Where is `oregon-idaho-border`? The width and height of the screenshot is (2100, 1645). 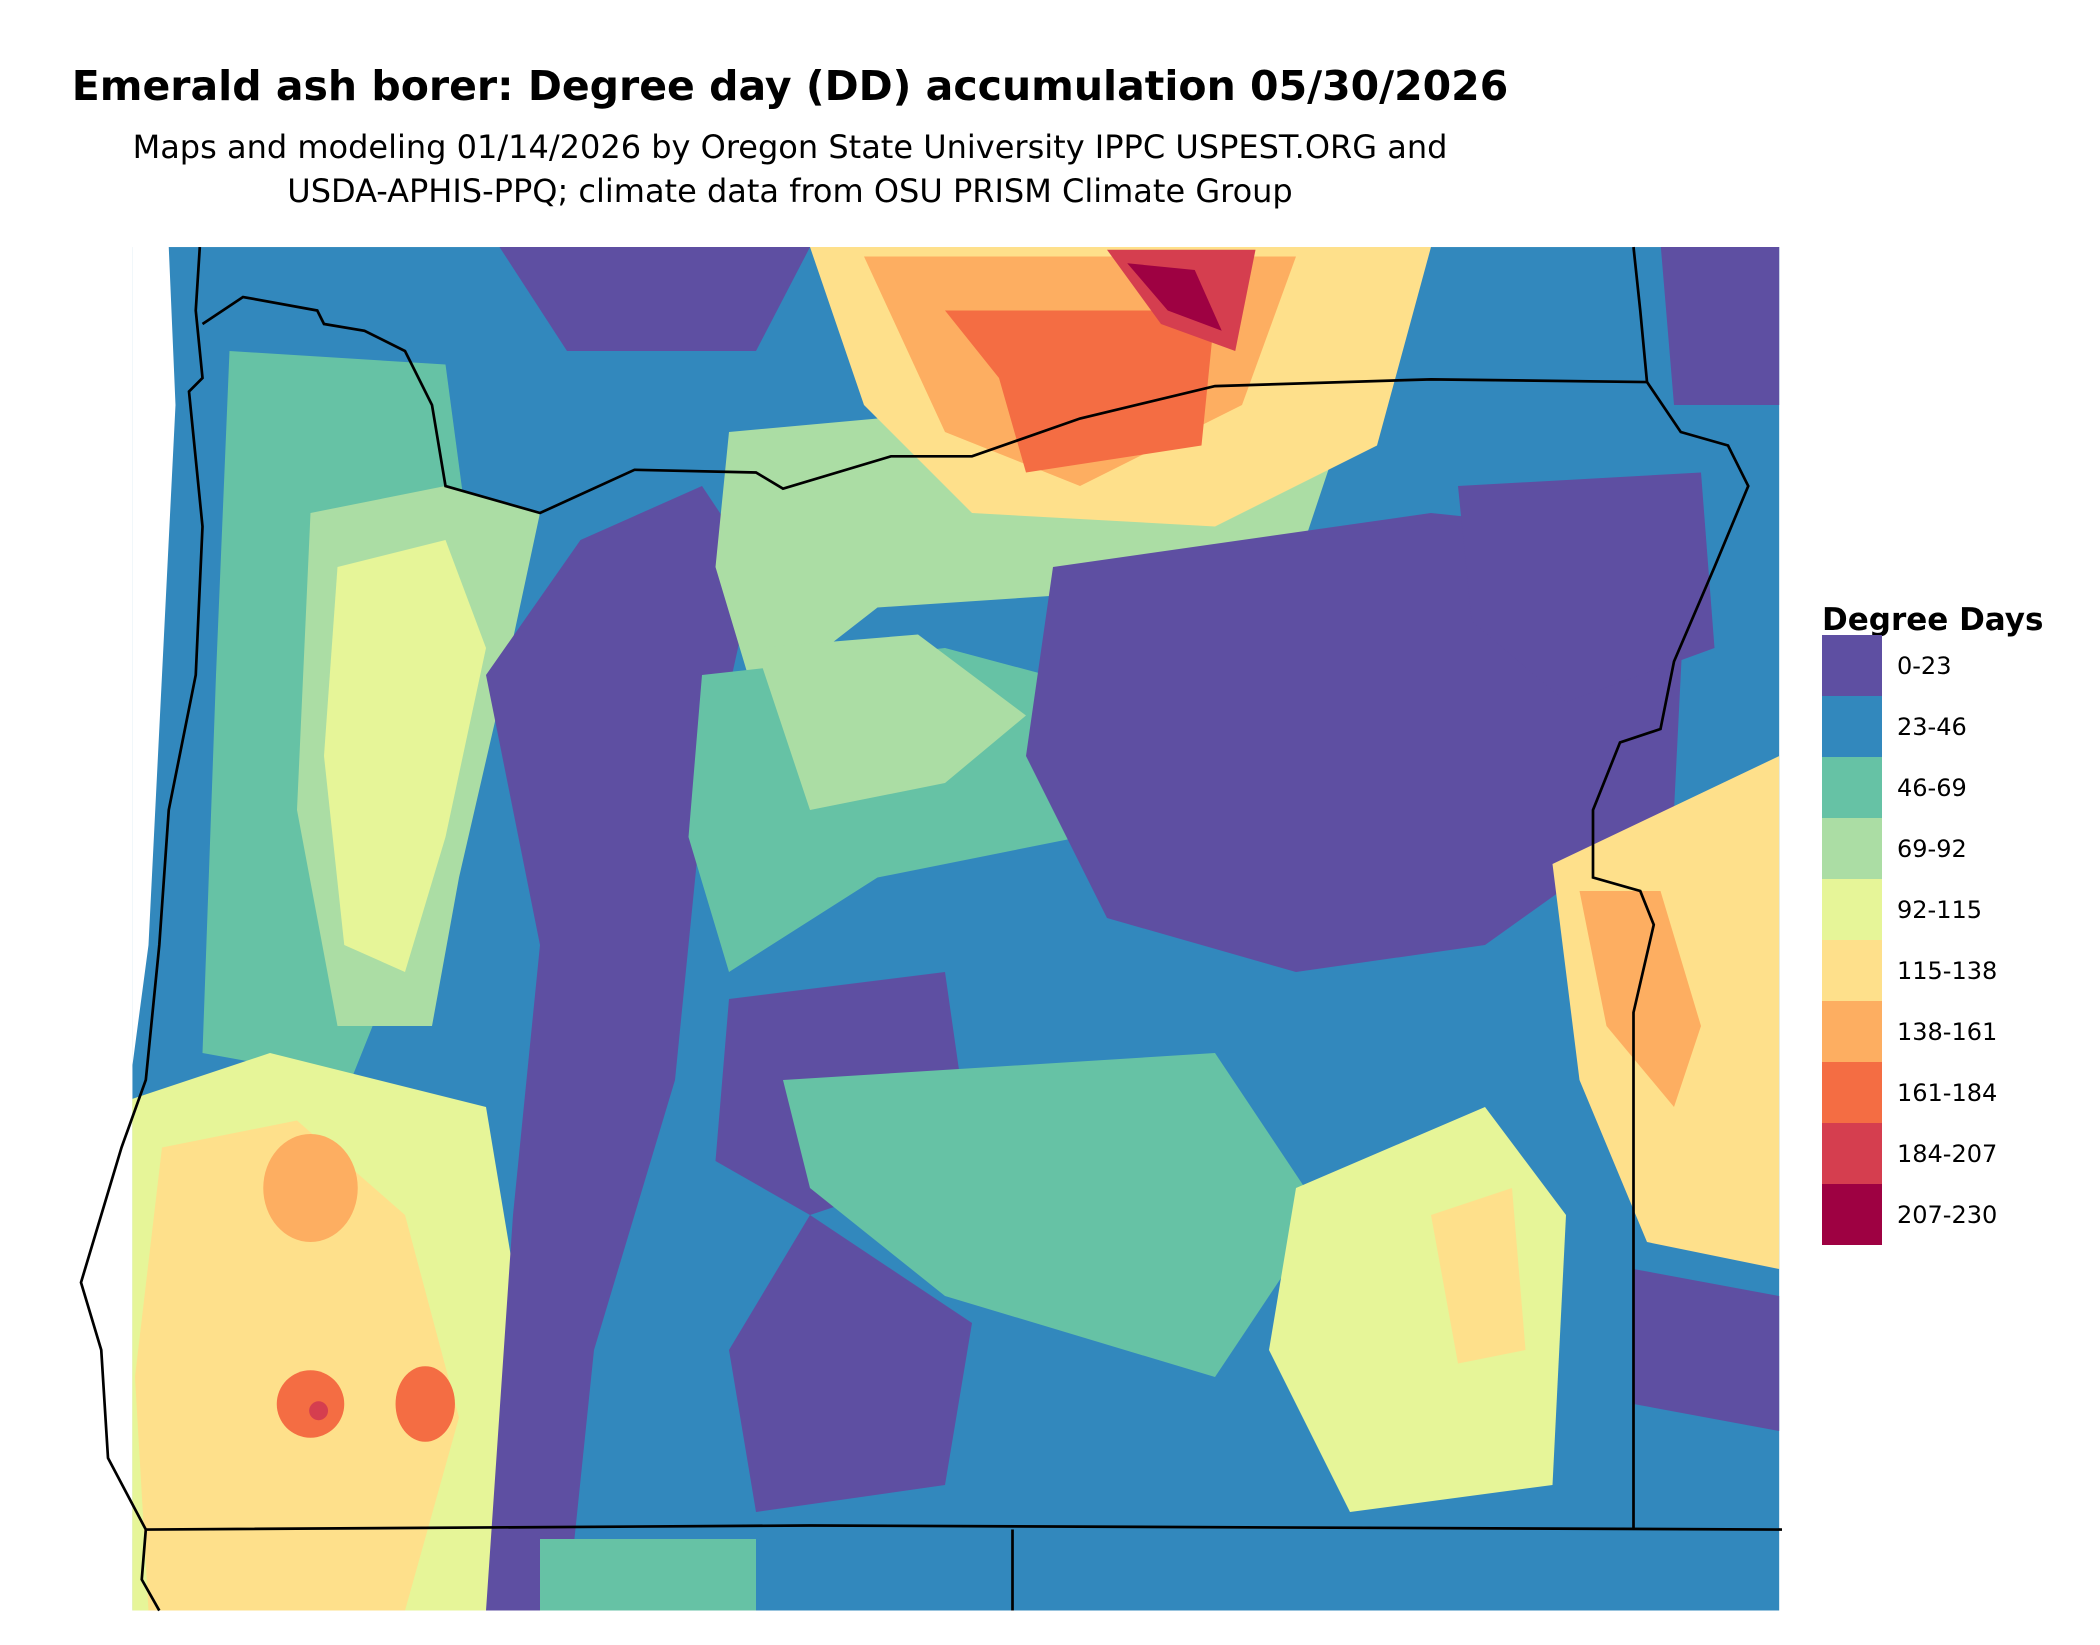 oregon-idaho-border is located at coordinates (1670, 955).